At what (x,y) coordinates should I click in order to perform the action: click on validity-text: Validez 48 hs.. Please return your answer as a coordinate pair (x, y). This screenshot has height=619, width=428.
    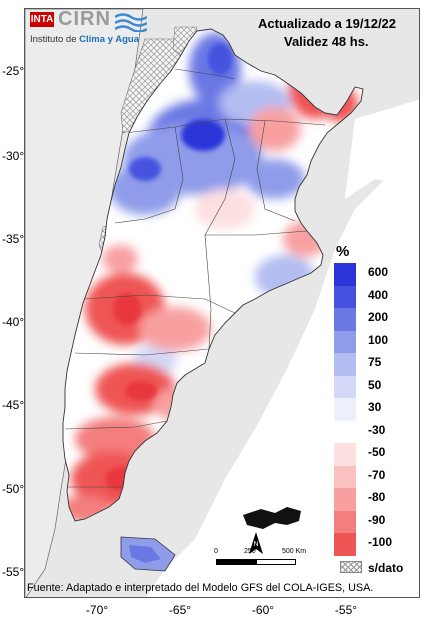
    Looking at the image, I should click on (326, 41).